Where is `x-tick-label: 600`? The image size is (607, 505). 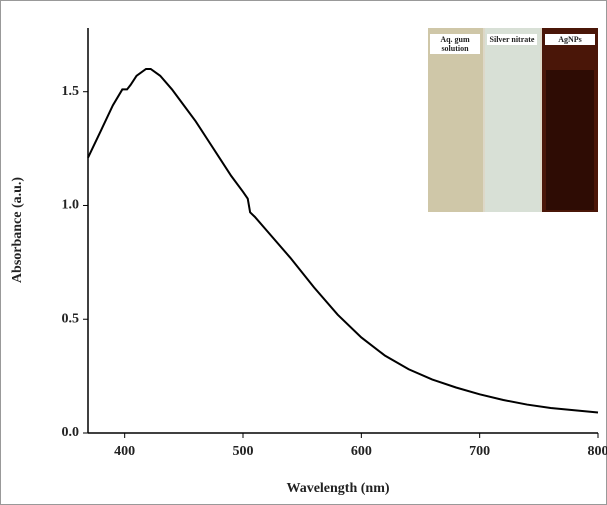 x-tick-label: 600 is located at coordinates (361, 451).